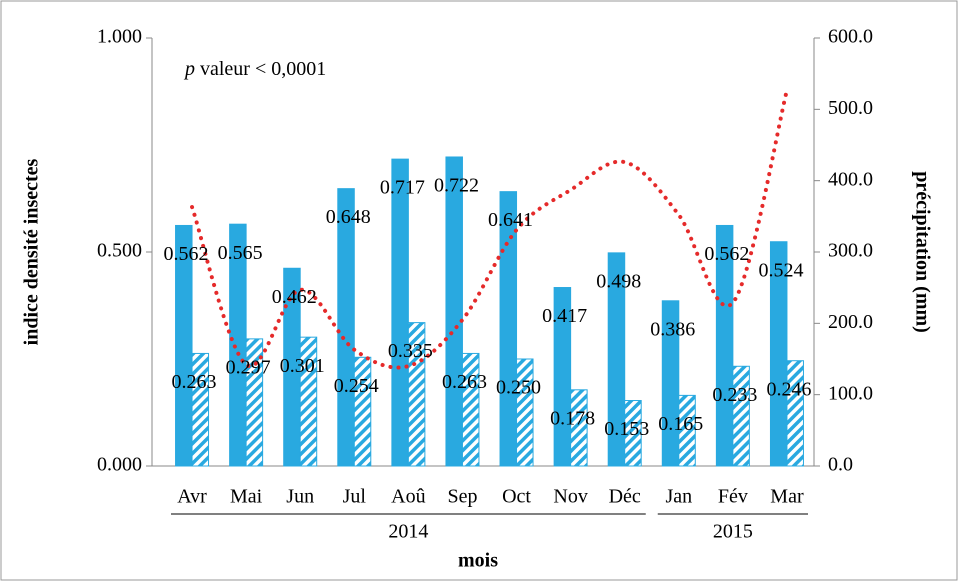 This screenshot has height=581, width=958. What do you see at coordinates (408, 532) in the screenshot?
I see `group-label: 2014` at bounding box center [408, 532].